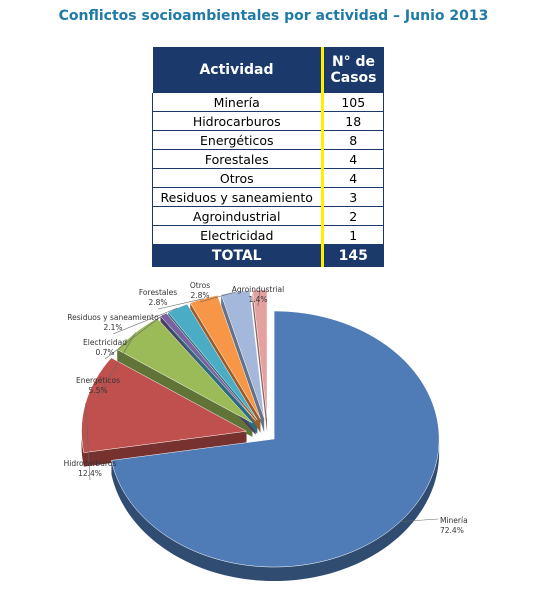 The height and width of the screenshot is (603, 547). I want to click on table-row: Otros 4, so click(268, 178).